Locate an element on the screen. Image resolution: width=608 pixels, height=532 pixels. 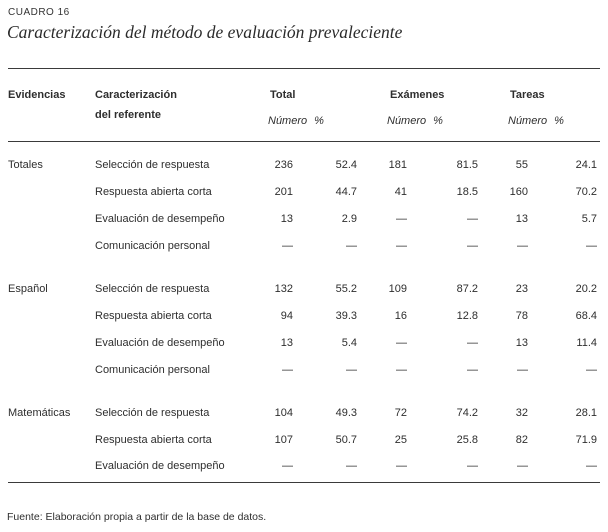
value-cell: 12.8 is located at coordinates (467, 315).